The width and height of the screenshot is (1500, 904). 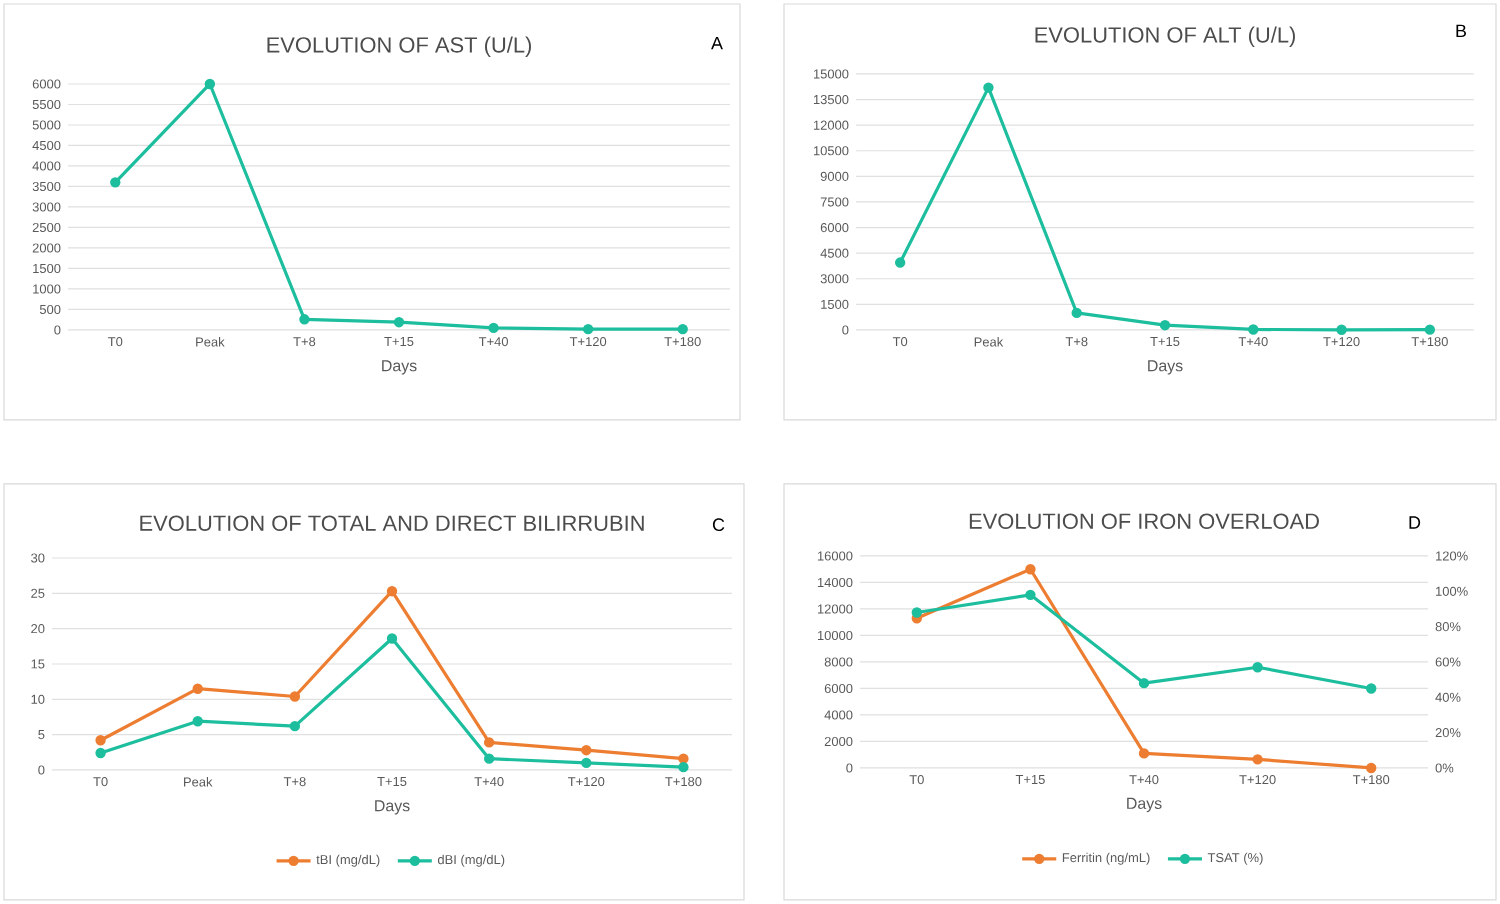 I want to click on text: D, so click(x=1415, y=522).